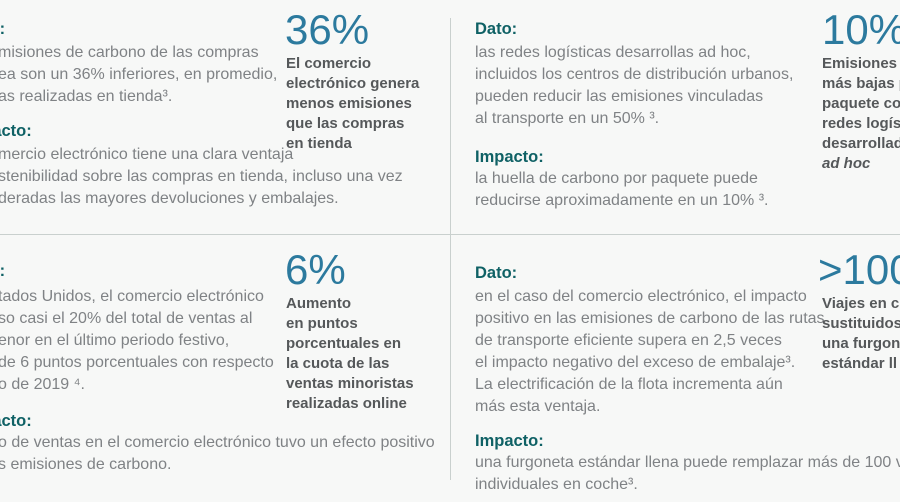 The image size is (900, 502). Describe the element at coordinates (42, 384) in the screenshot. I see `text-line: o de 2019 ⁴.` at that location.